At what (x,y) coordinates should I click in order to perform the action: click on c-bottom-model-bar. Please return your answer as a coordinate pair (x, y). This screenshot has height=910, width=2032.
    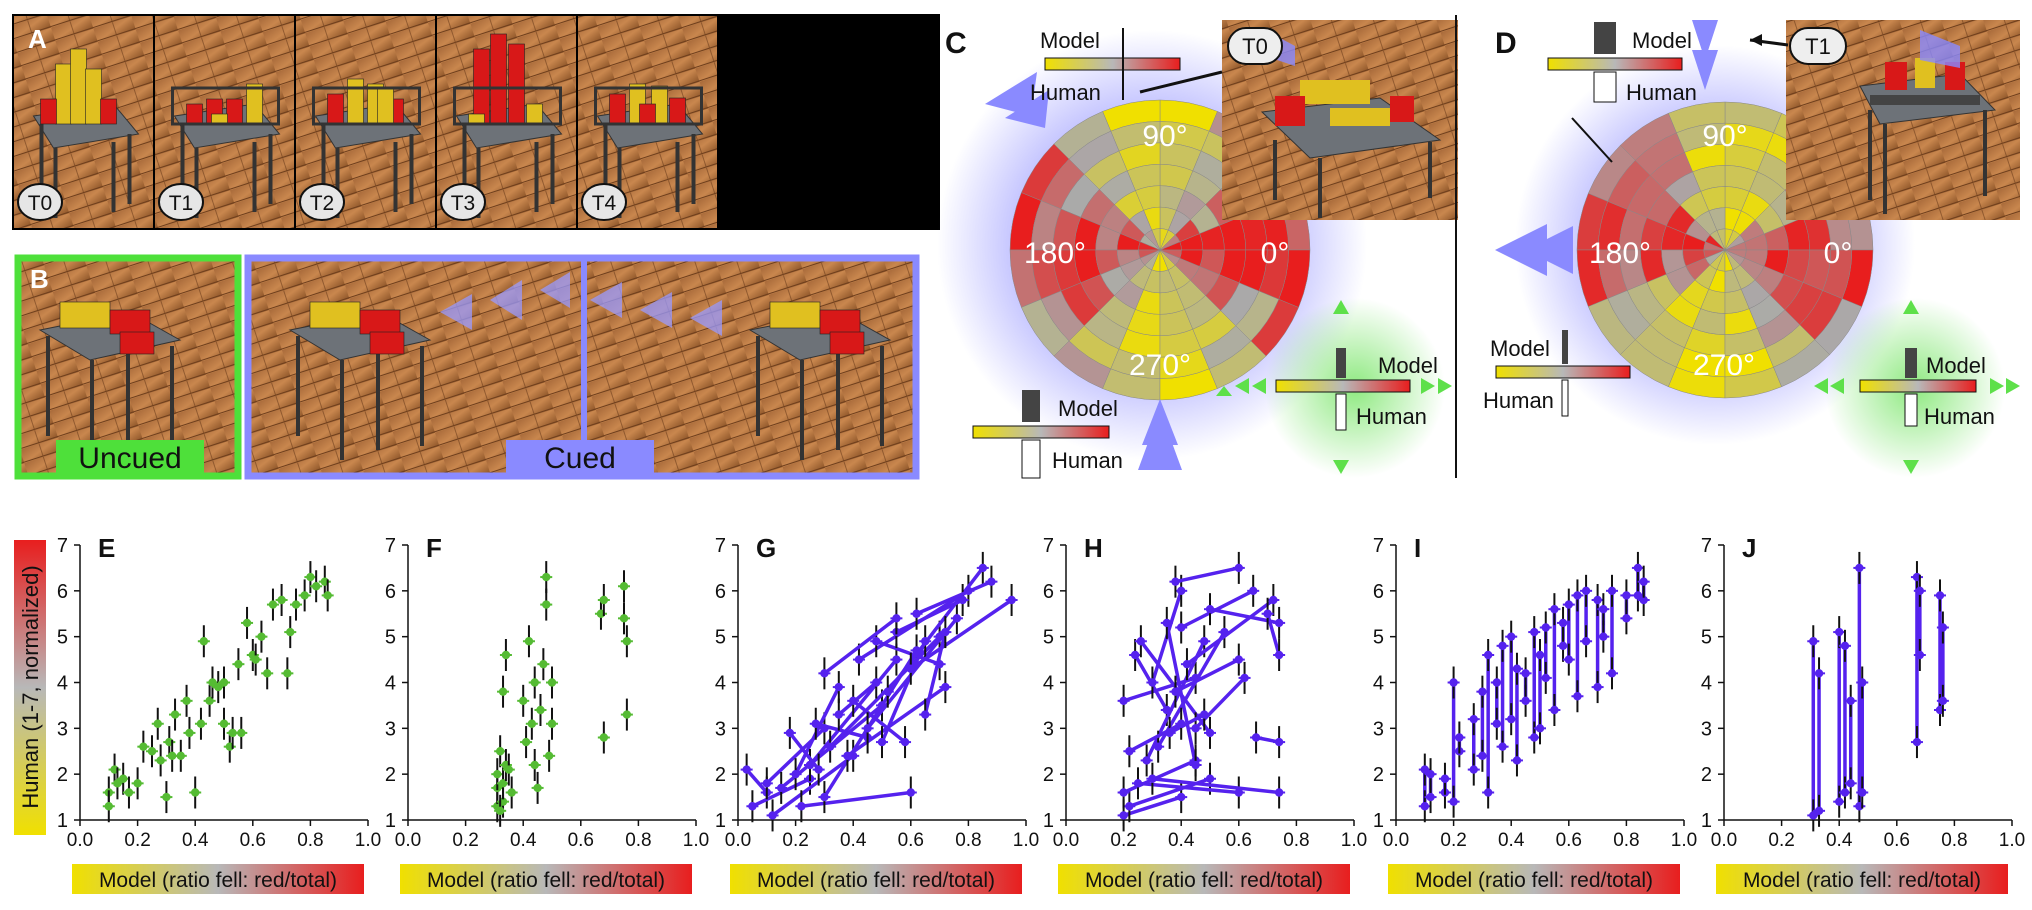
    Looking at the image, I should click on (1031, 406).